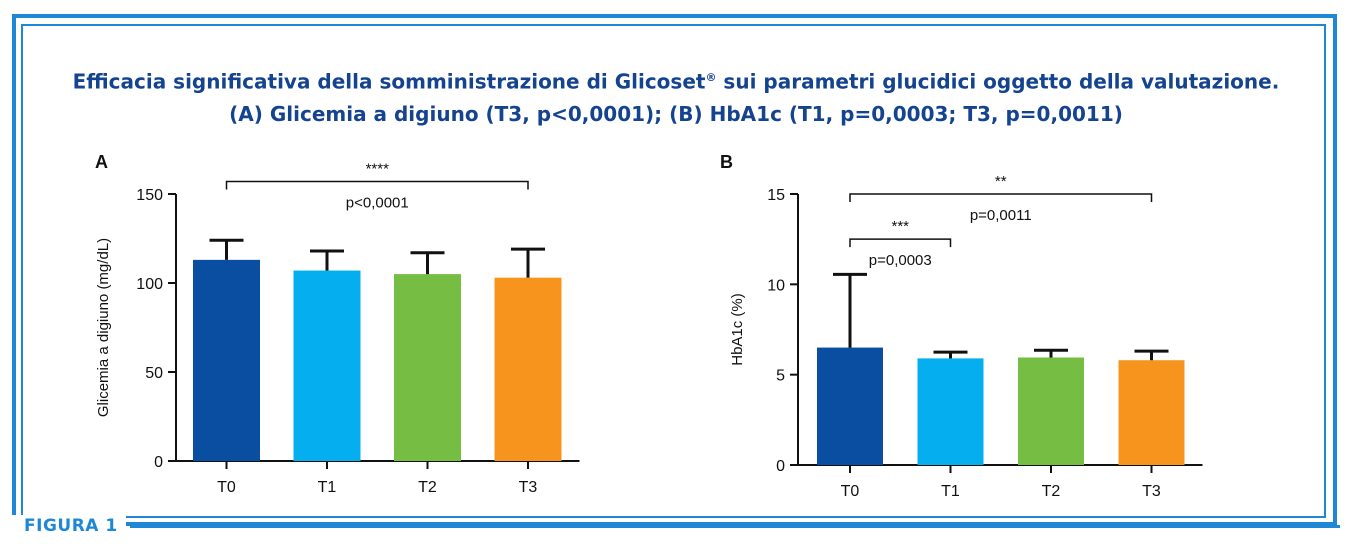  What do you see at coordinates (1001, 181) in the screenshot?
I see `significance-stars: **` at bounding box center [1001, 181].